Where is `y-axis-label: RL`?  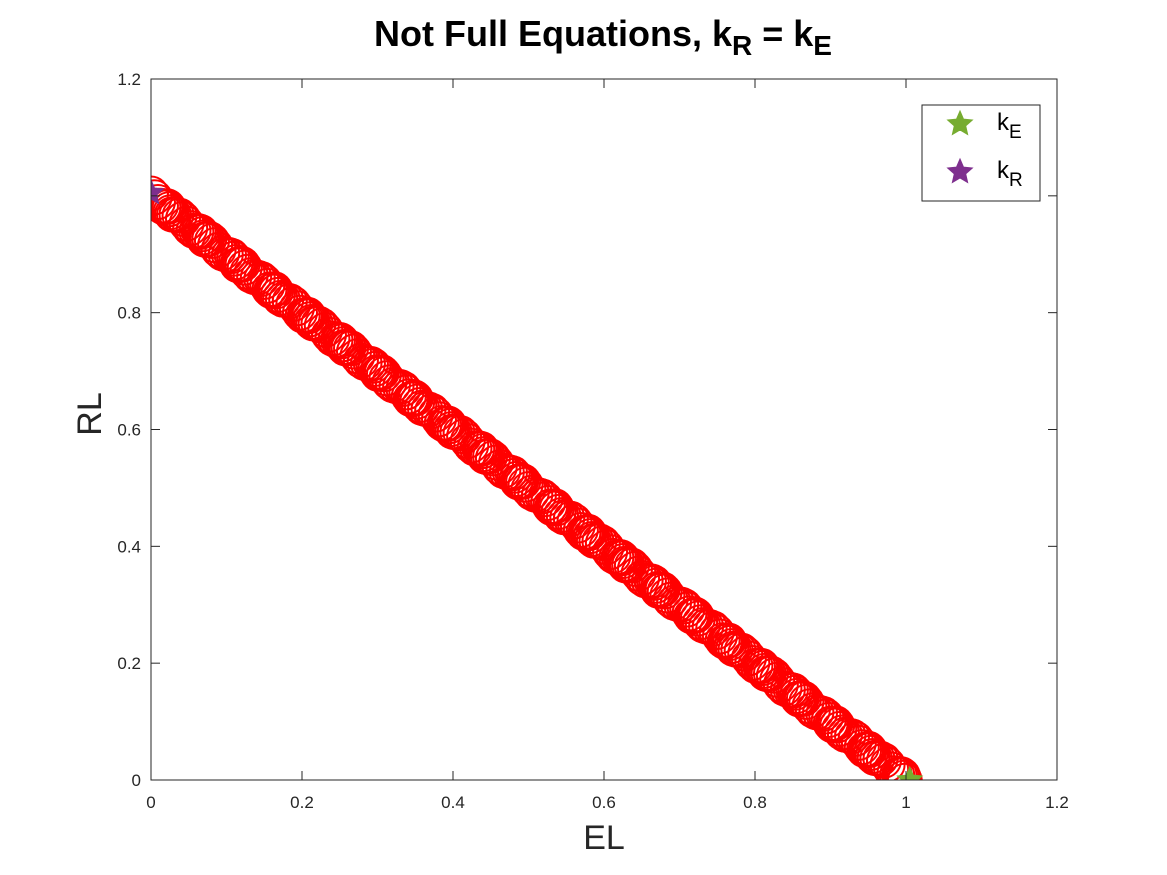 y-axis-label: RL is located at coordinates (90, 413).